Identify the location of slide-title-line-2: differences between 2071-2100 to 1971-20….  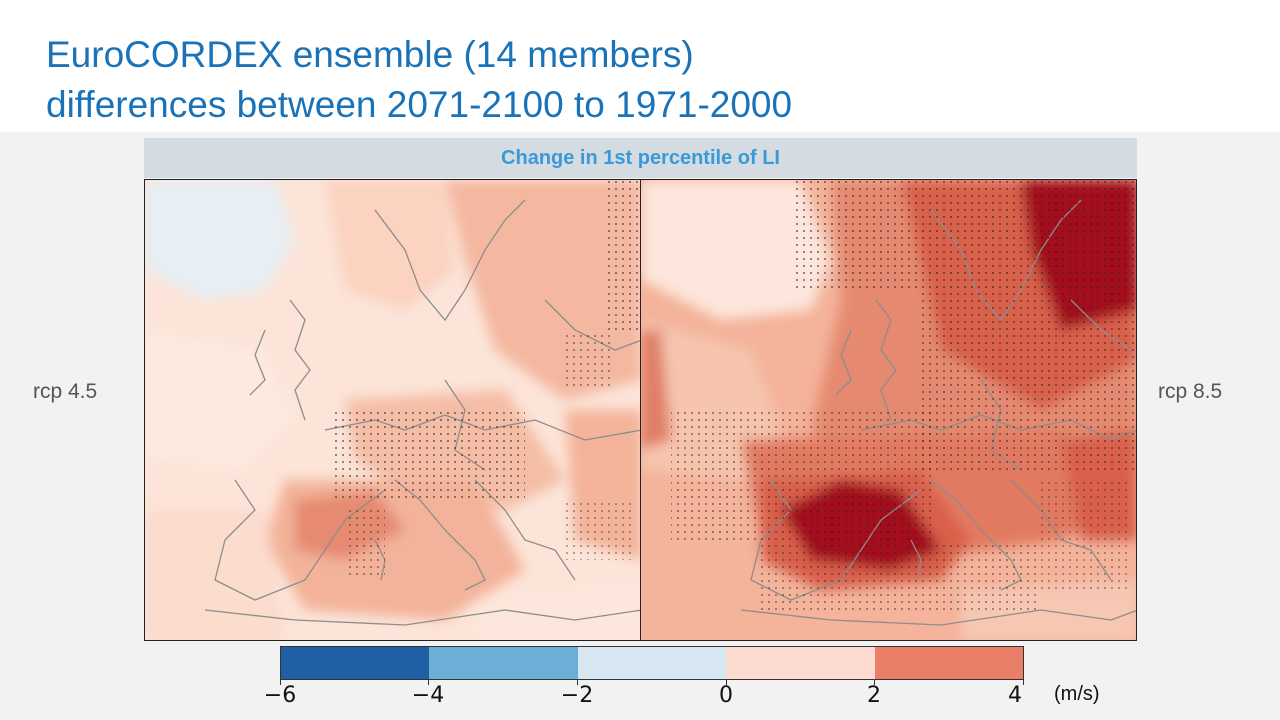
(419, 104).